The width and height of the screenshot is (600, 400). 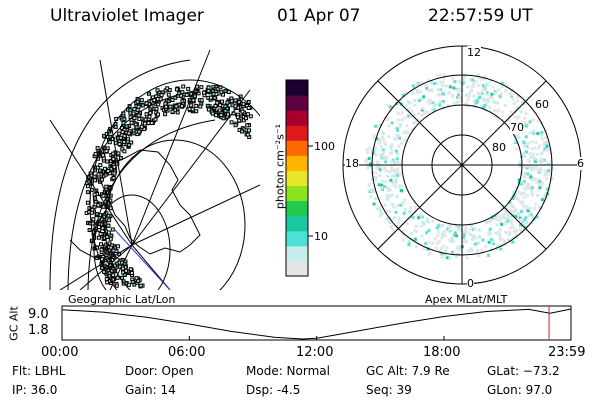 What do you see at coordinates (297, 103) in the screenshot?
I see `colorbar-cell` at bounding box center [297, 103].